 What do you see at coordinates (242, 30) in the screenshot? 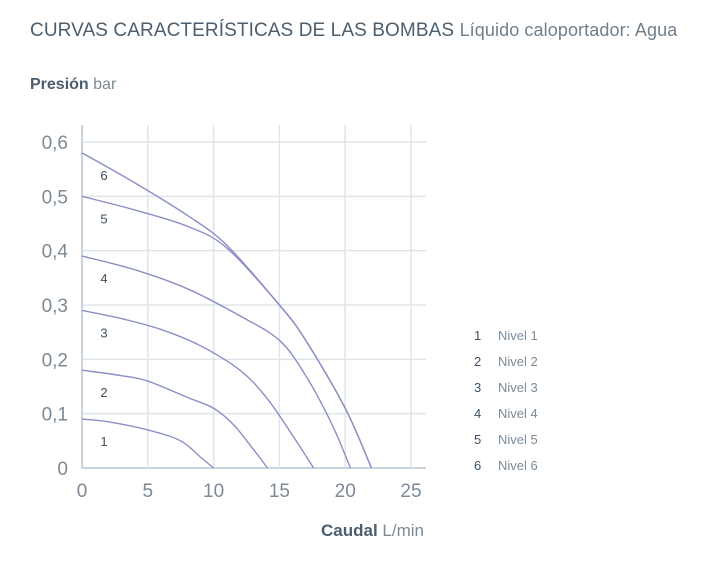
I see `title-main: CURVAS CARACTERÍSTICAS DE LAS BOMBAS` at bounding box center [242, 30].